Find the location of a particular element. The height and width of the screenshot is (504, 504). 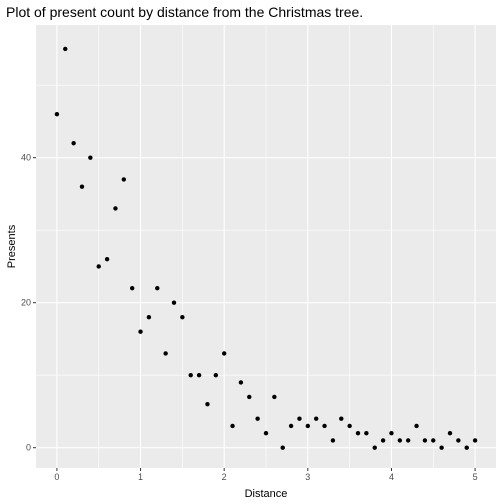

y-axis: 0 20 40 is located at coordinates (28, 303).